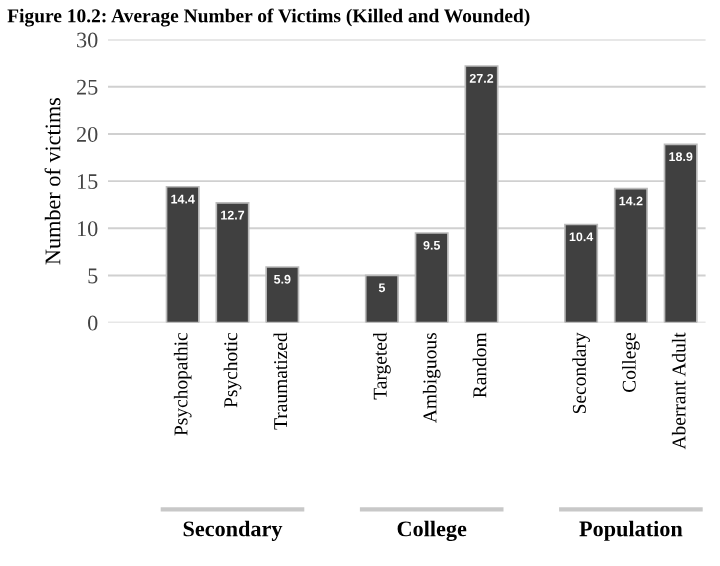 The image size is (720, 566). What do you see at coordinates (581, 373) in the screenshot?
I see `x-tick-label: Secondary` at bounding box center [581, 373].